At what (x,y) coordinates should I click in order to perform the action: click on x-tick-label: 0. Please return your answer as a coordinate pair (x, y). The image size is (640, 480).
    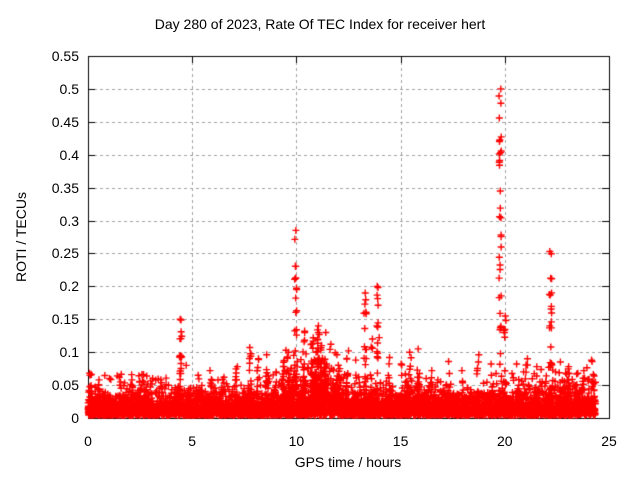
    Looking at the image, I should click on (88, 441).